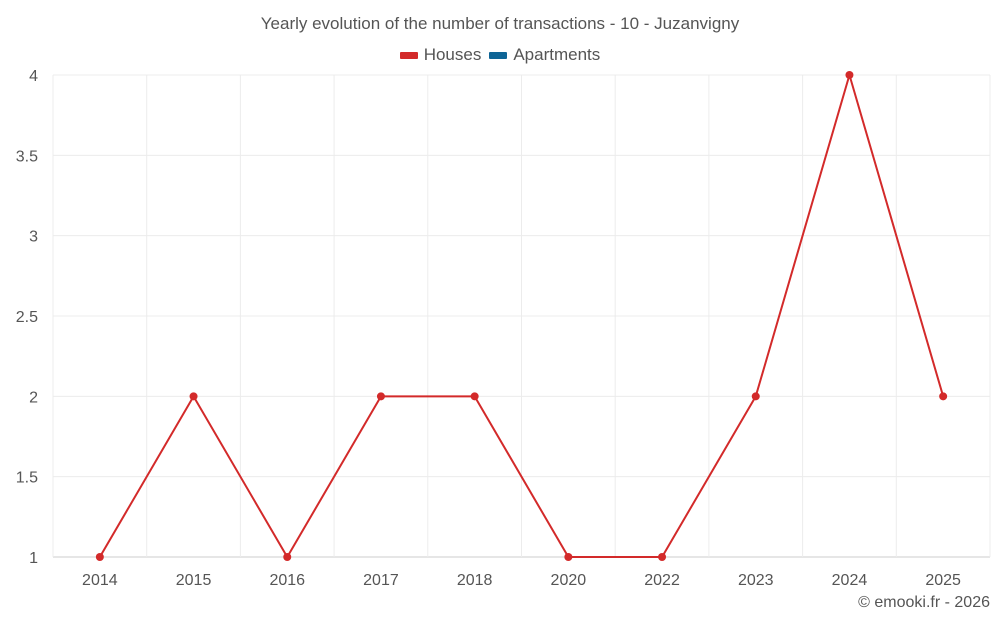  What do you see at coordinates (193, 396) in the screenshot?
I see `data-point-houses-2015` at bounding box center [193, 396].